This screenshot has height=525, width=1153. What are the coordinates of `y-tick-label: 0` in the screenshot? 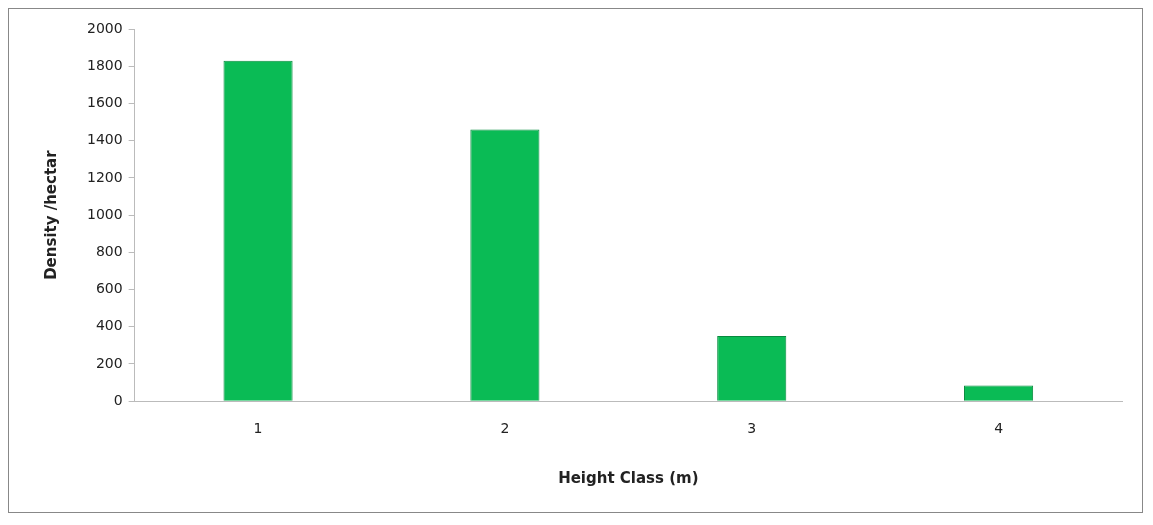 It's located at (118, 399).